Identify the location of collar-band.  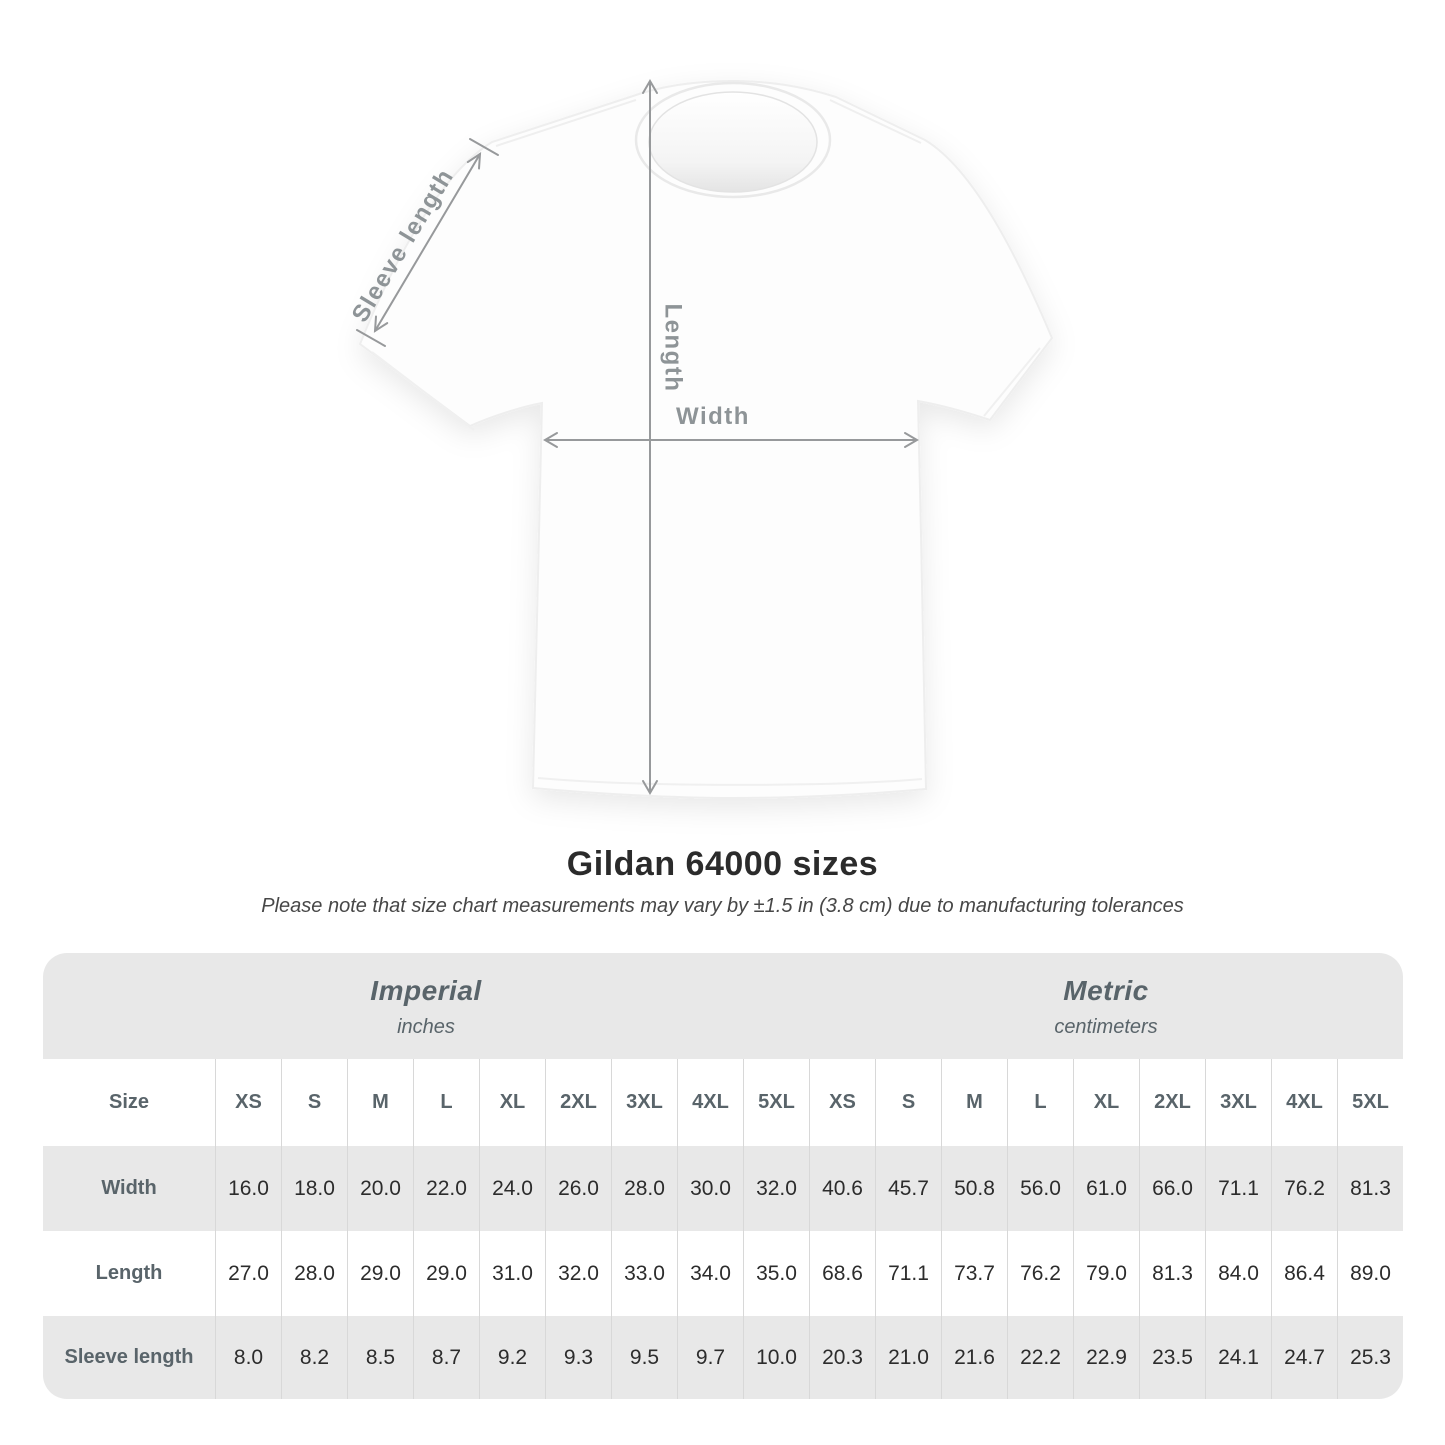
(733, 140).